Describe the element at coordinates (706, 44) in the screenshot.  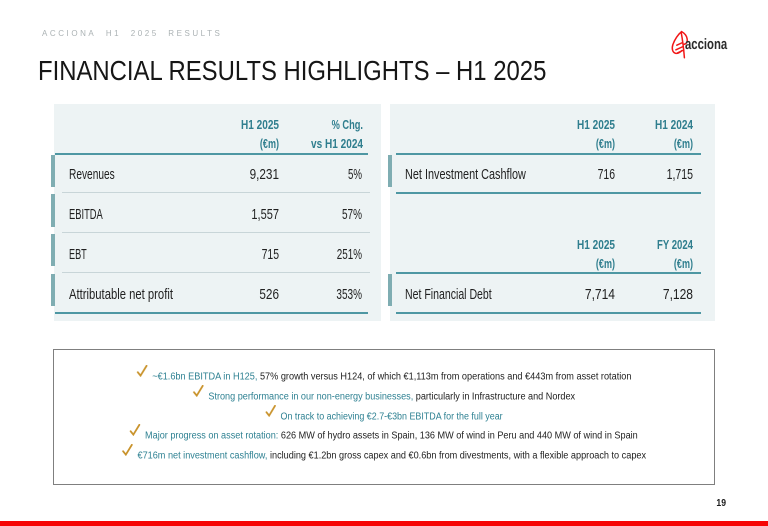
I see `svg-text: acciona` at that location.